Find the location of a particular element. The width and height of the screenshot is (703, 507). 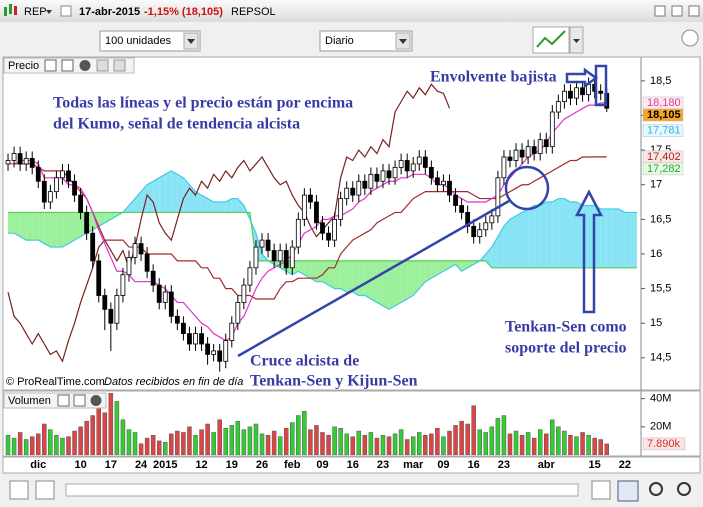

scrollbar is located at coordinates (322, 490).